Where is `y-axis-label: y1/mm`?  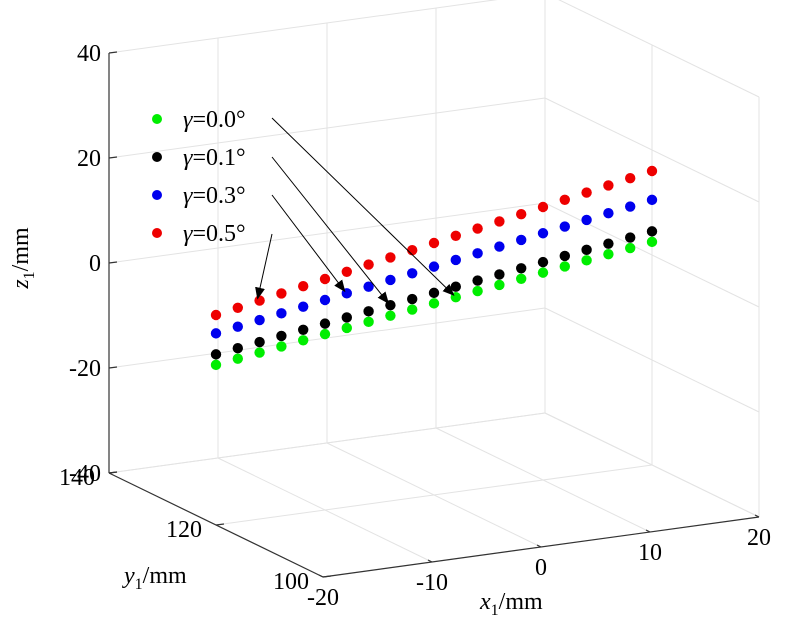
y-axis-label: y1/mm is located at coordinates (154, 578).